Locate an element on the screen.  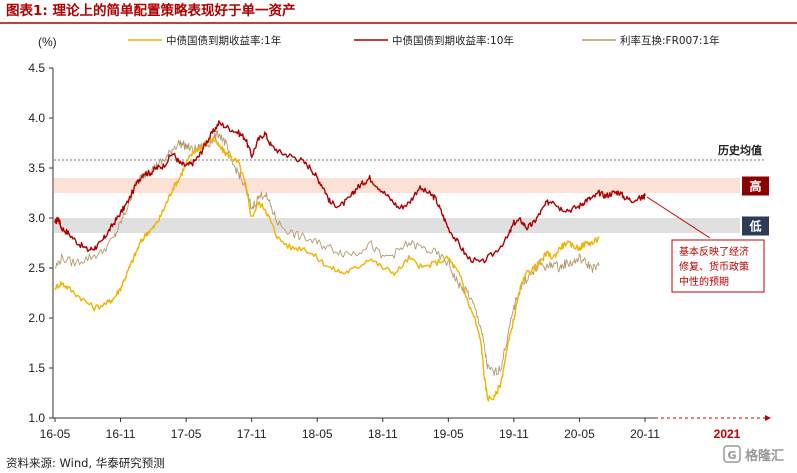
annotation-arrow is located at coordinates (678, 217).